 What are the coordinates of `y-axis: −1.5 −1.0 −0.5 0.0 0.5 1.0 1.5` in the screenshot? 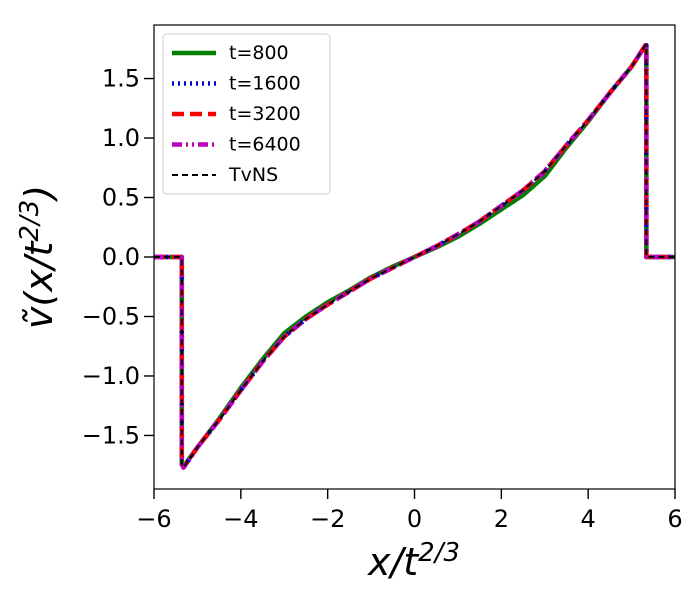 It's located at (118, 257).